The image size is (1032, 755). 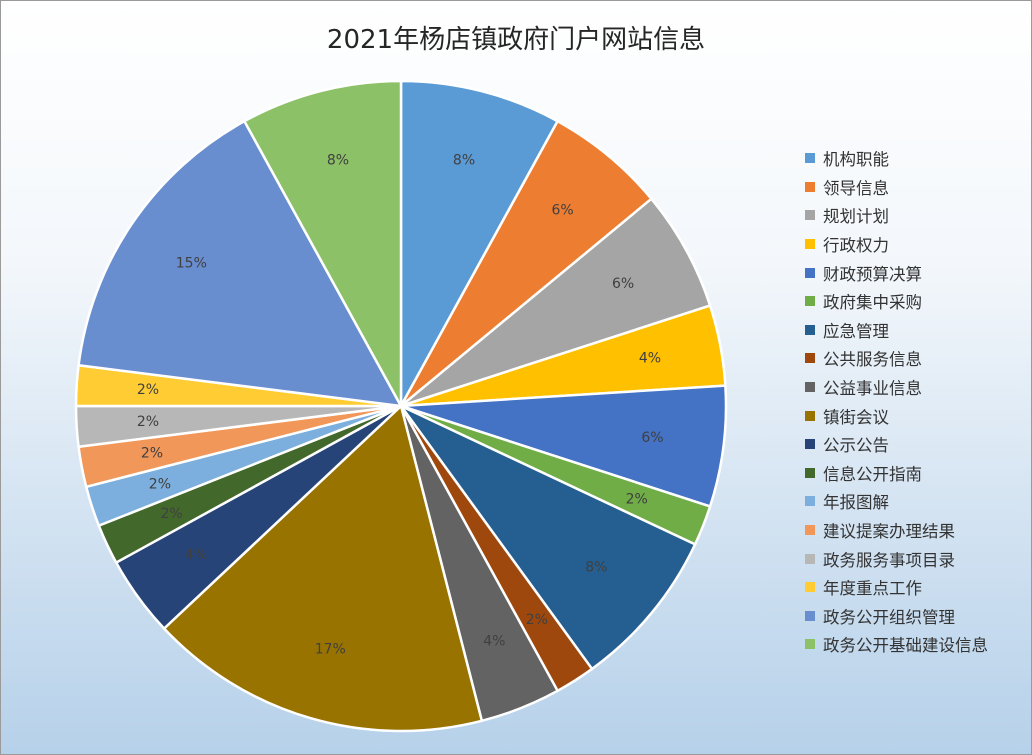 I want to click on pie-slice-label-15: 2%, so click(x=148, y=390).